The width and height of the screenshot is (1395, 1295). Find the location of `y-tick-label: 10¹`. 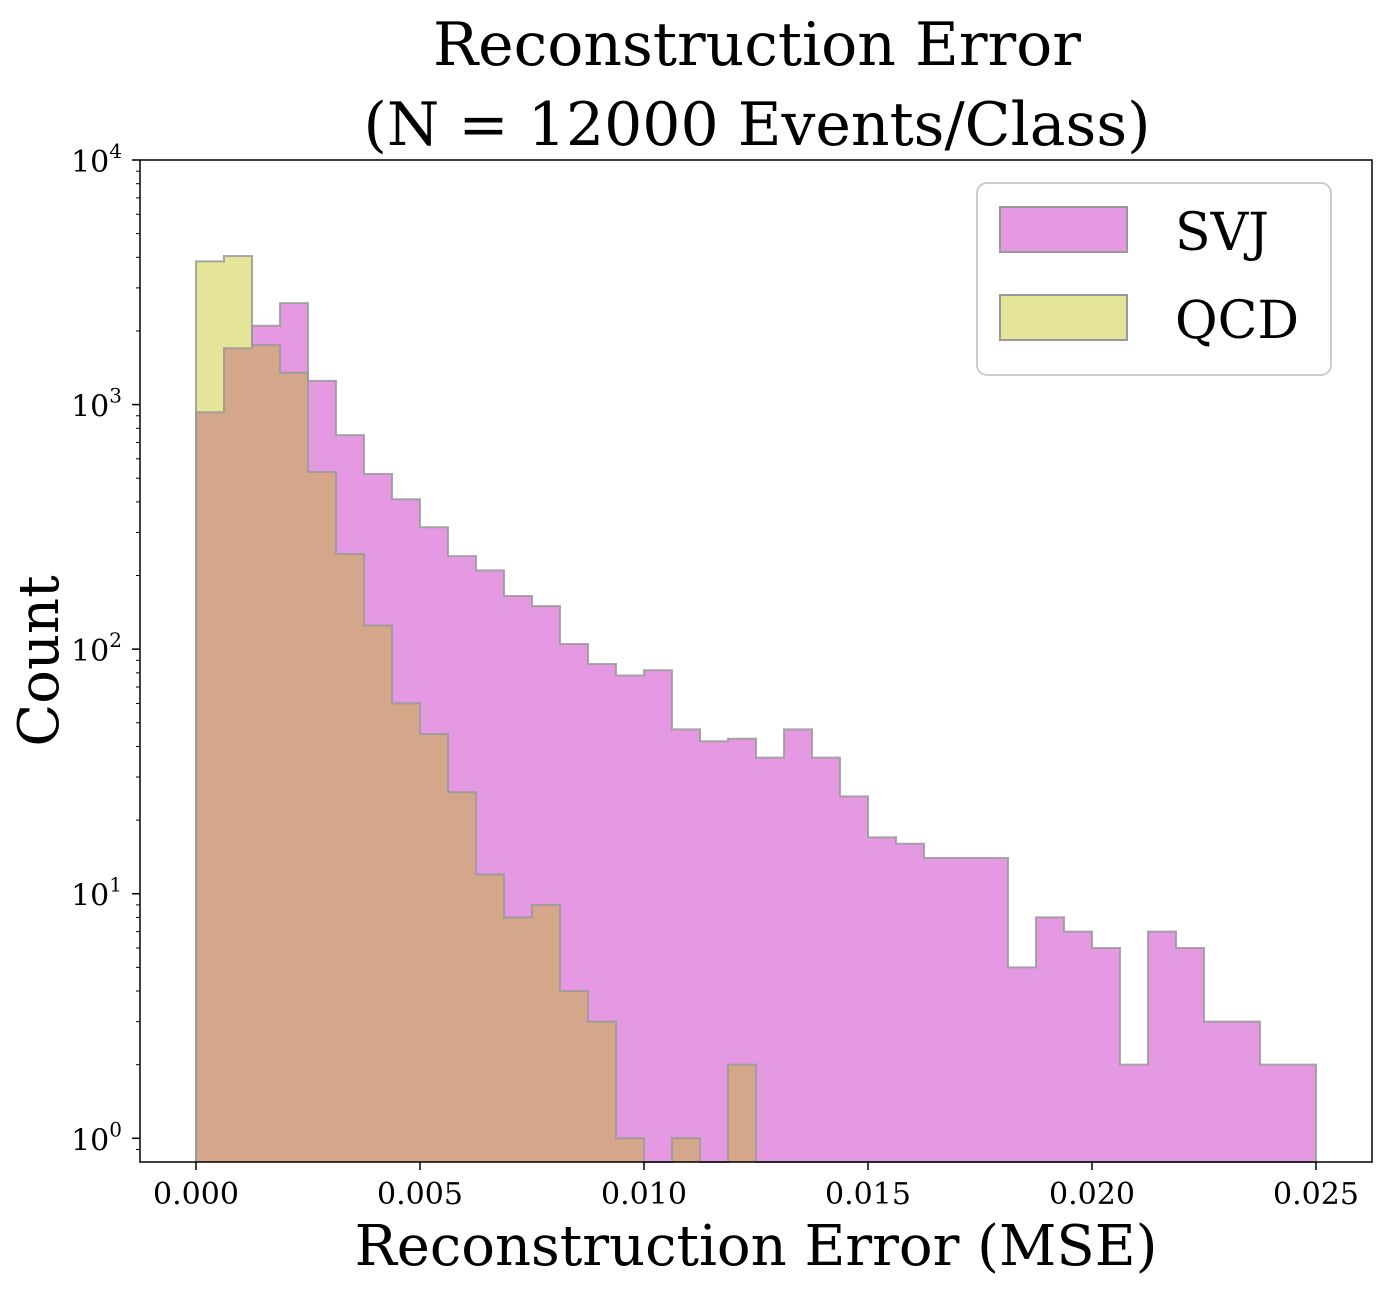

y-tick-label: 10¹ is located at coordinates (96, 893).